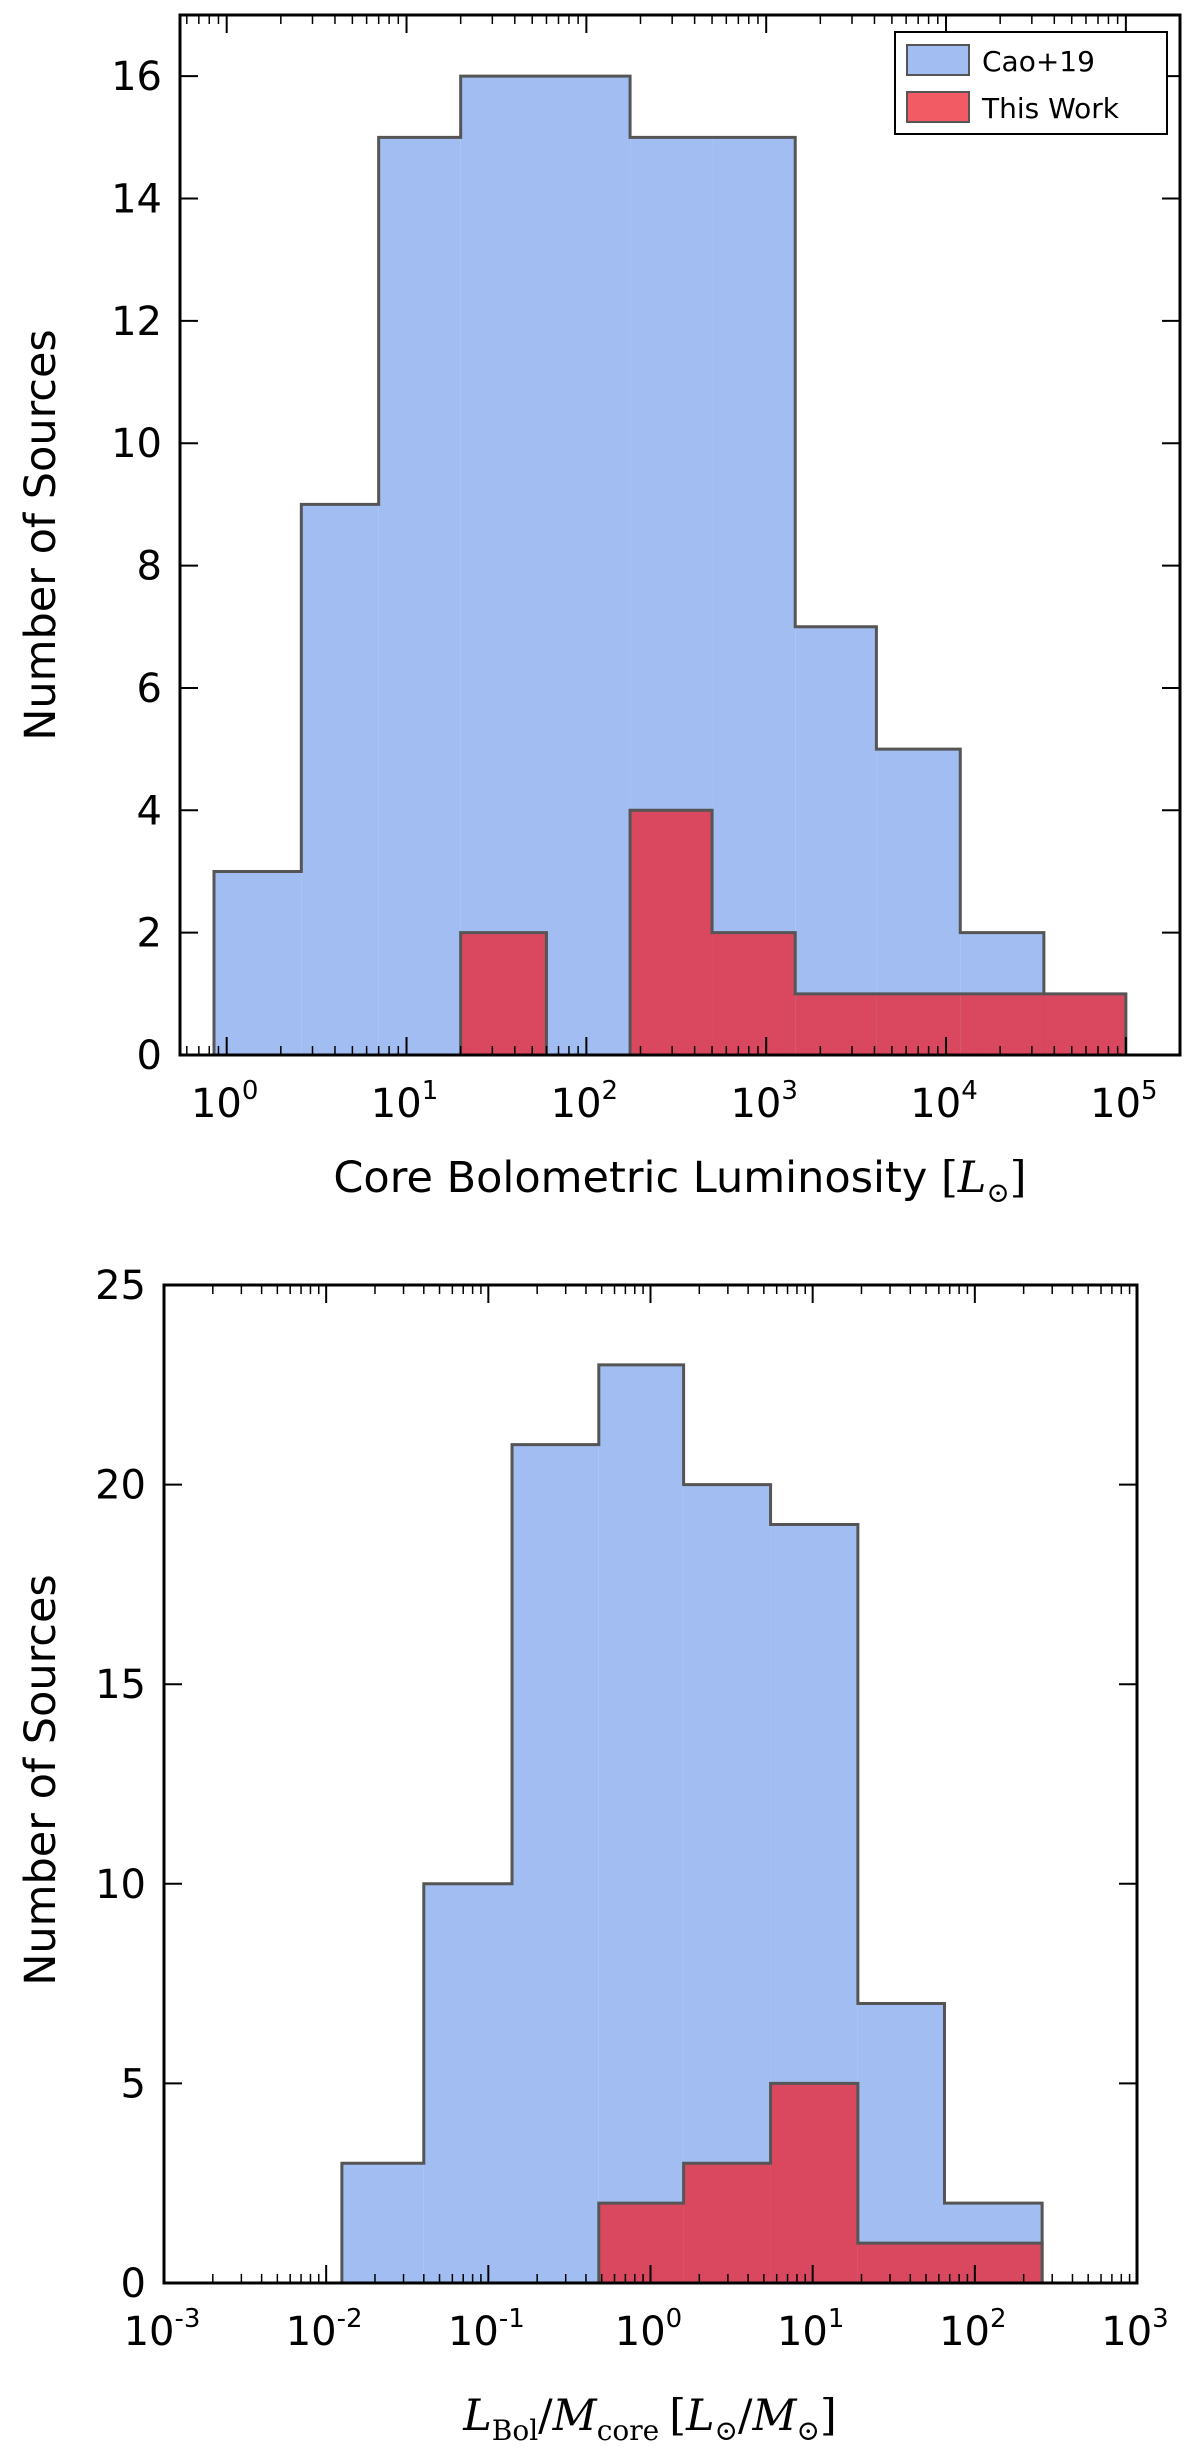 The height and width of the screenshot is (2459, 1200). I want to click on legend-label-cao19: Cao+19, so click(1038, 61).